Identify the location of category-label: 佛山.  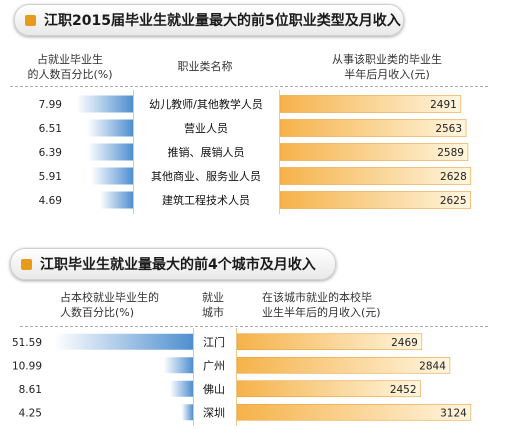
(214, 389).